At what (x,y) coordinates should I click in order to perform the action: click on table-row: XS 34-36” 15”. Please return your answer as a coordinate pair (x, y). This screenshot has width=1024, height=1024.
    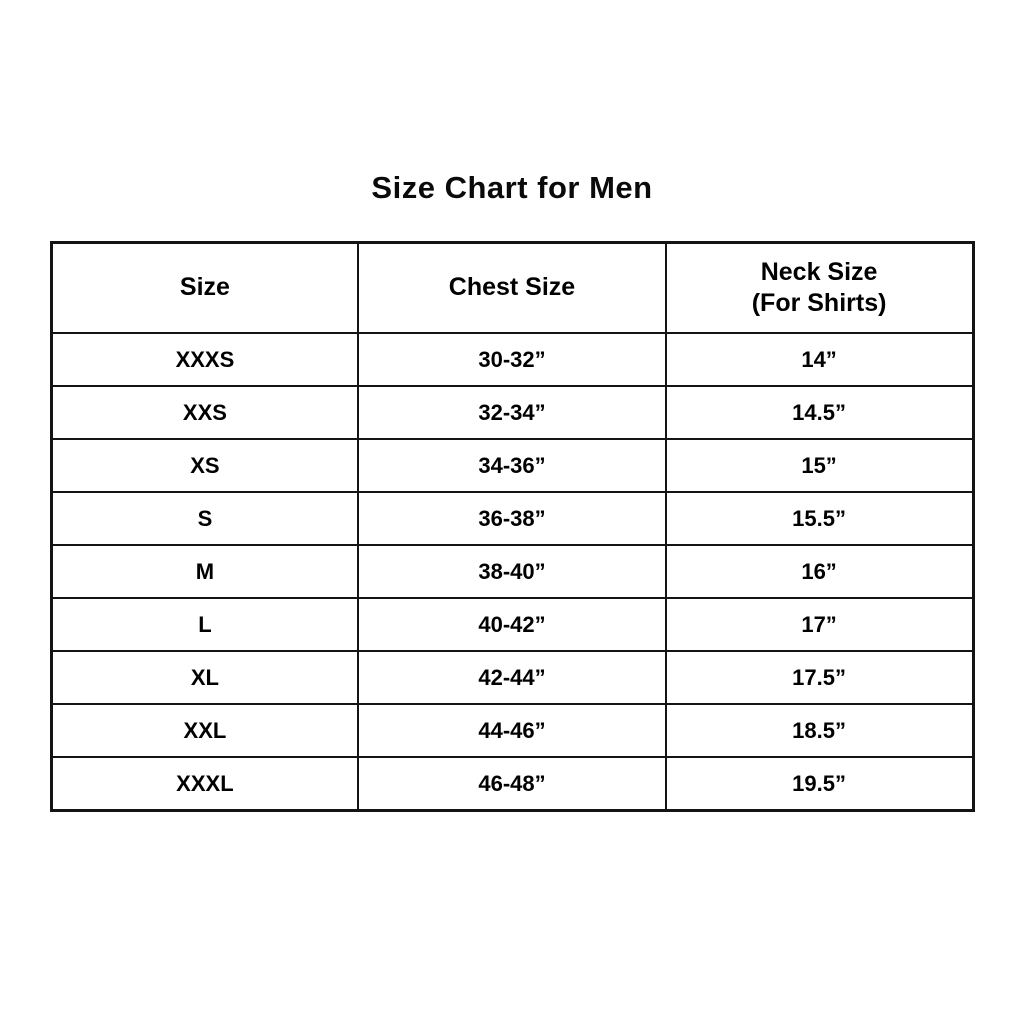
    Looking at the image, I should click on (512, 465).